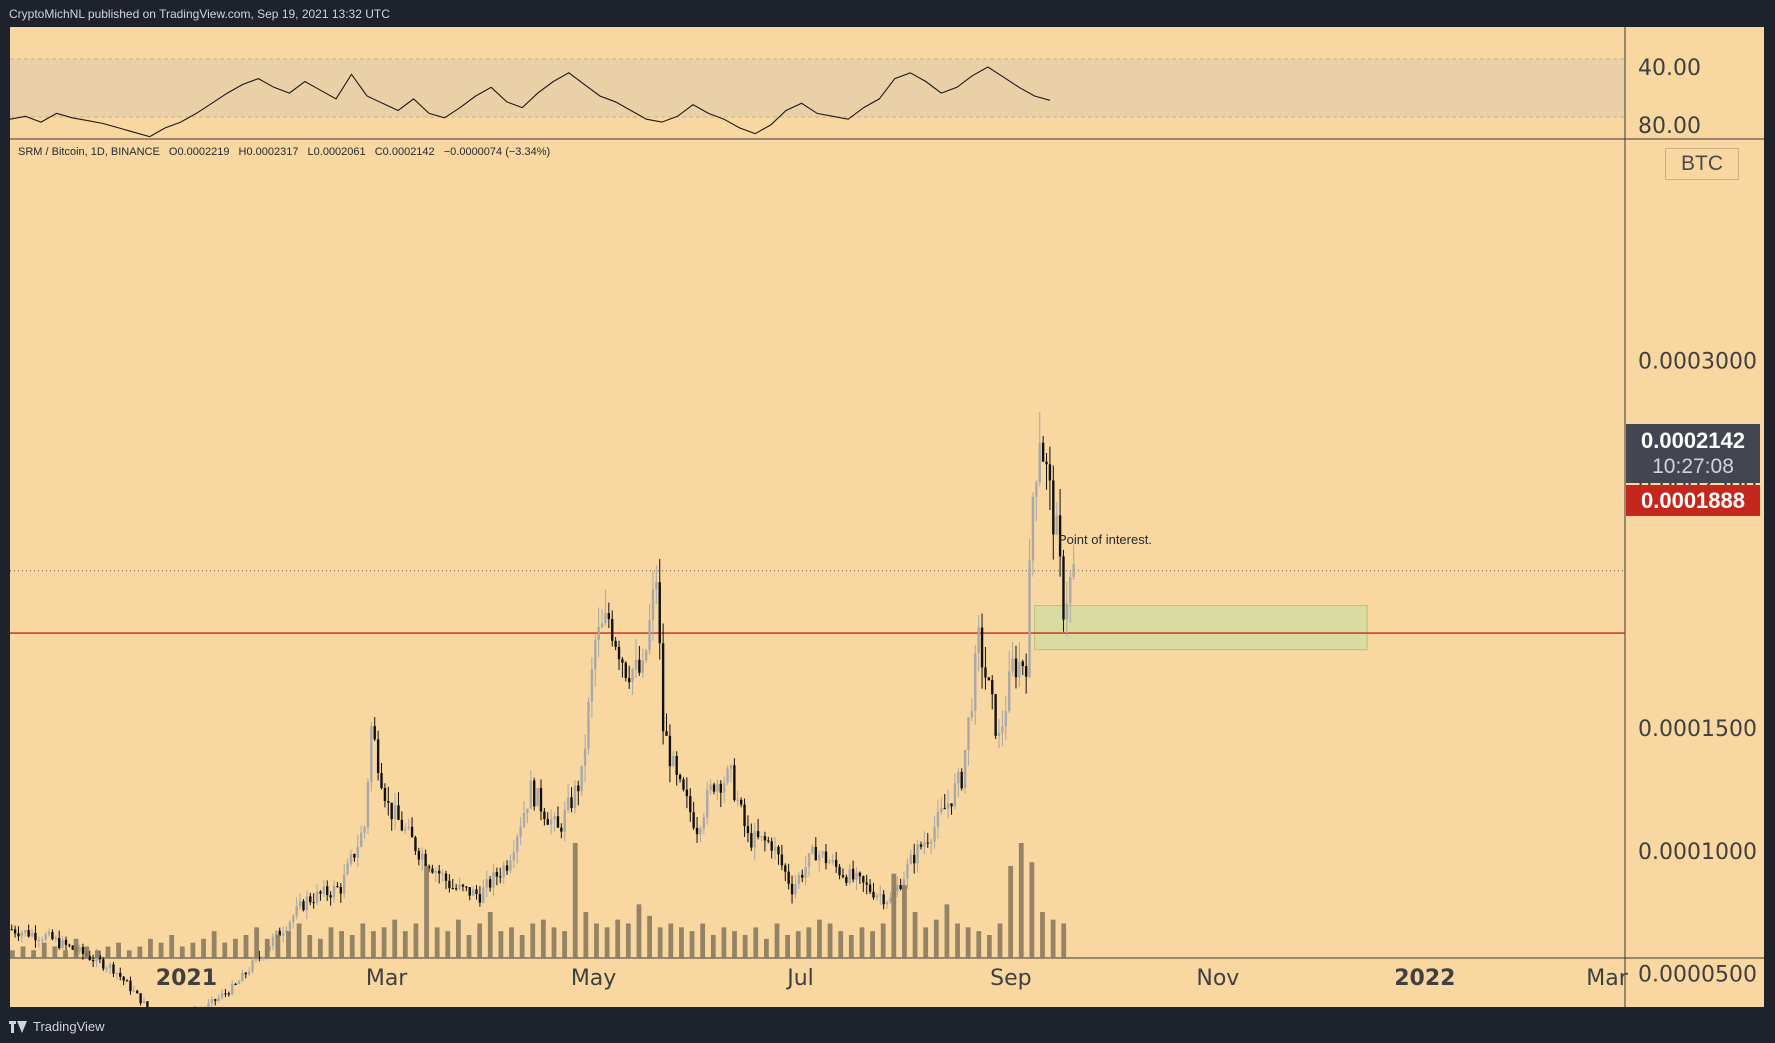 The width and height of the screenshot is (1775, 1043). Describe the element at coordinates (57, 1026) in the screenshot. I see `tradingview-logo: TradingView` at that location.